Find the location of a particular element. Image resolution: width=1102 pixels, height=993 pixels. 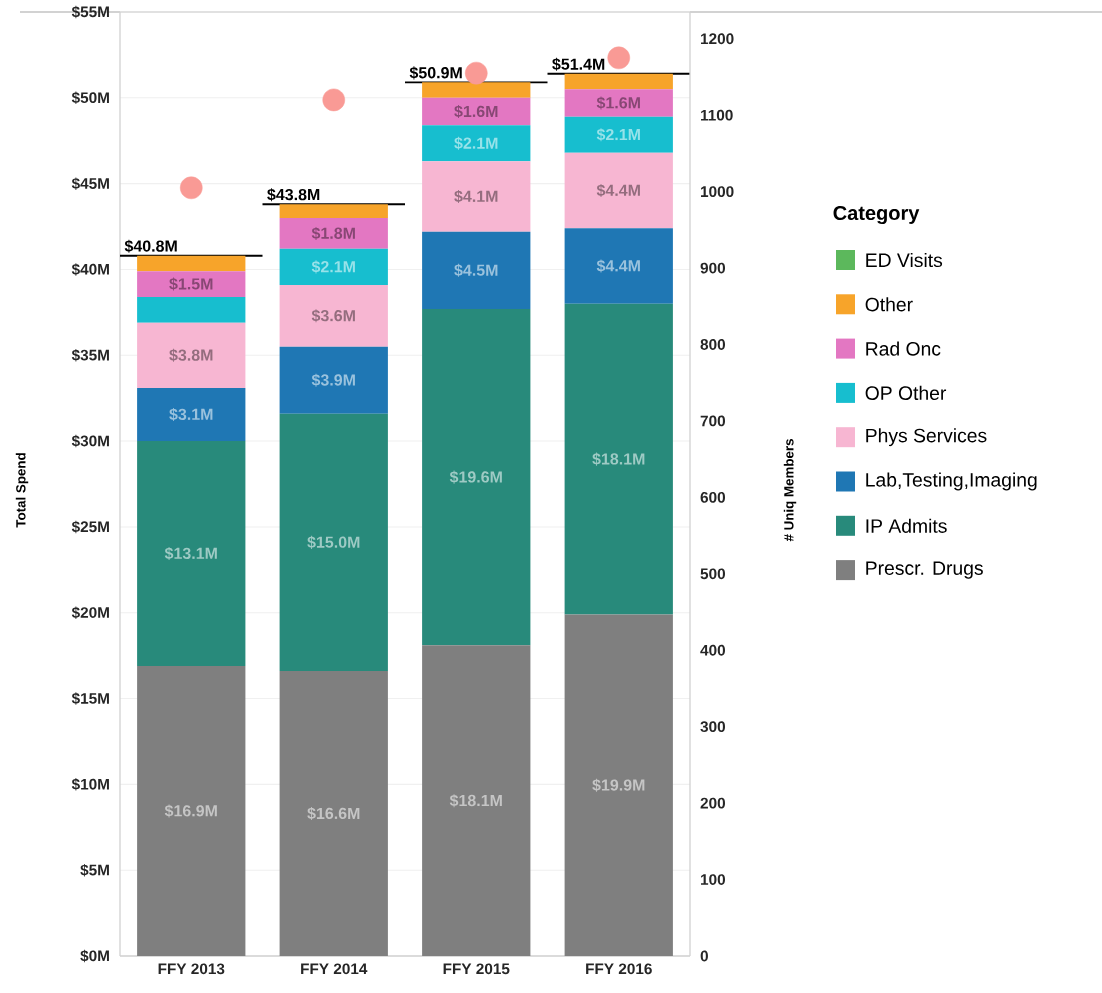

legend-label: Rad Onc is located at coordinates (903, 348).